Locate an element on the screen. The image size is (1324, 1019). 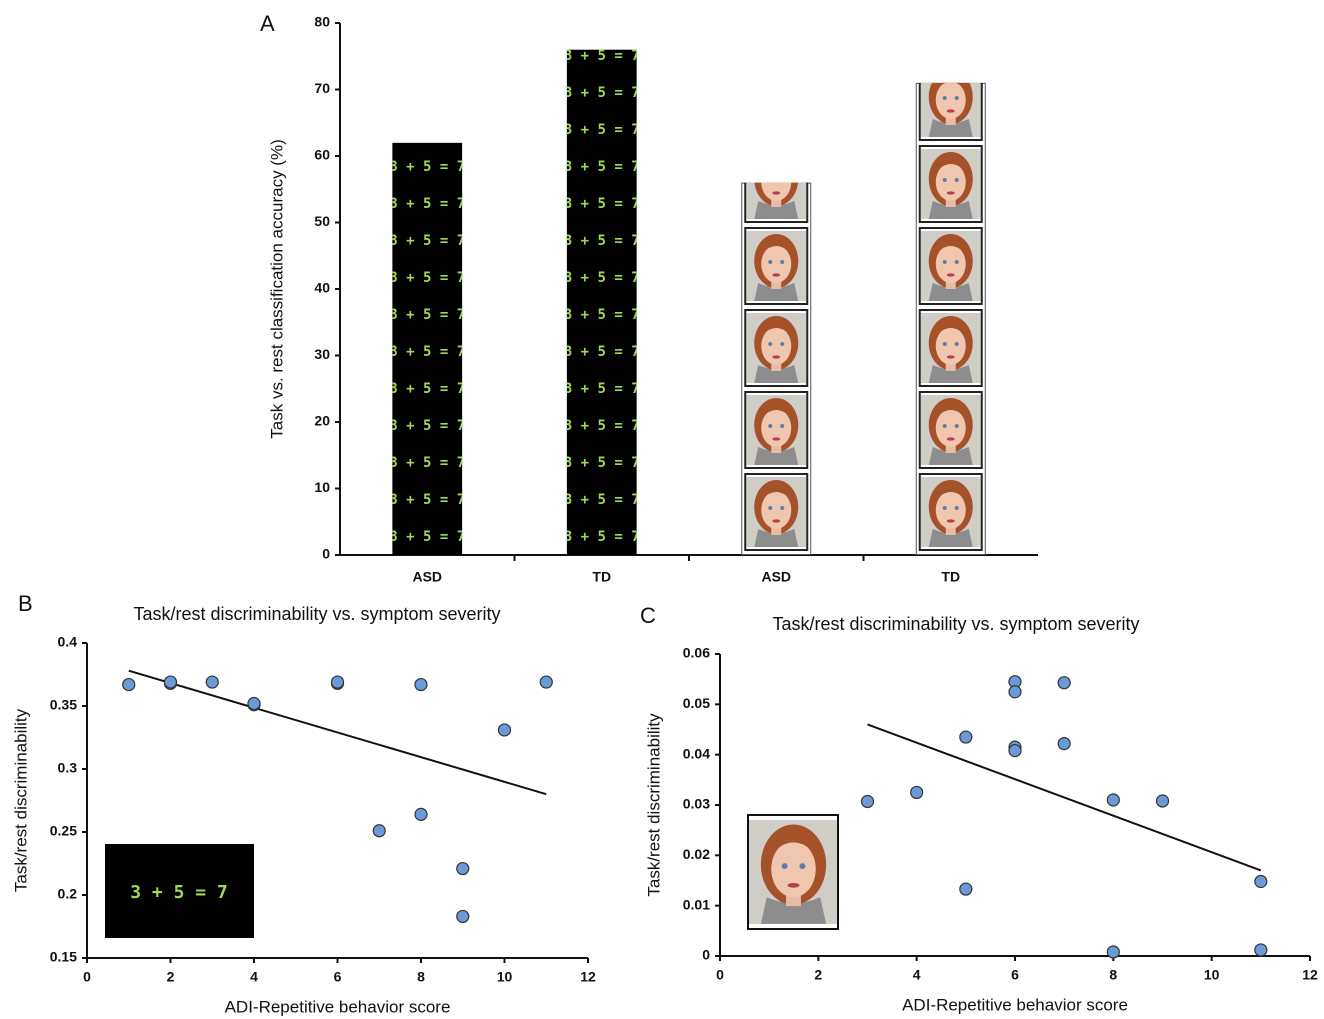
y-tick-label: 40 is located at coordinates (322, 288).